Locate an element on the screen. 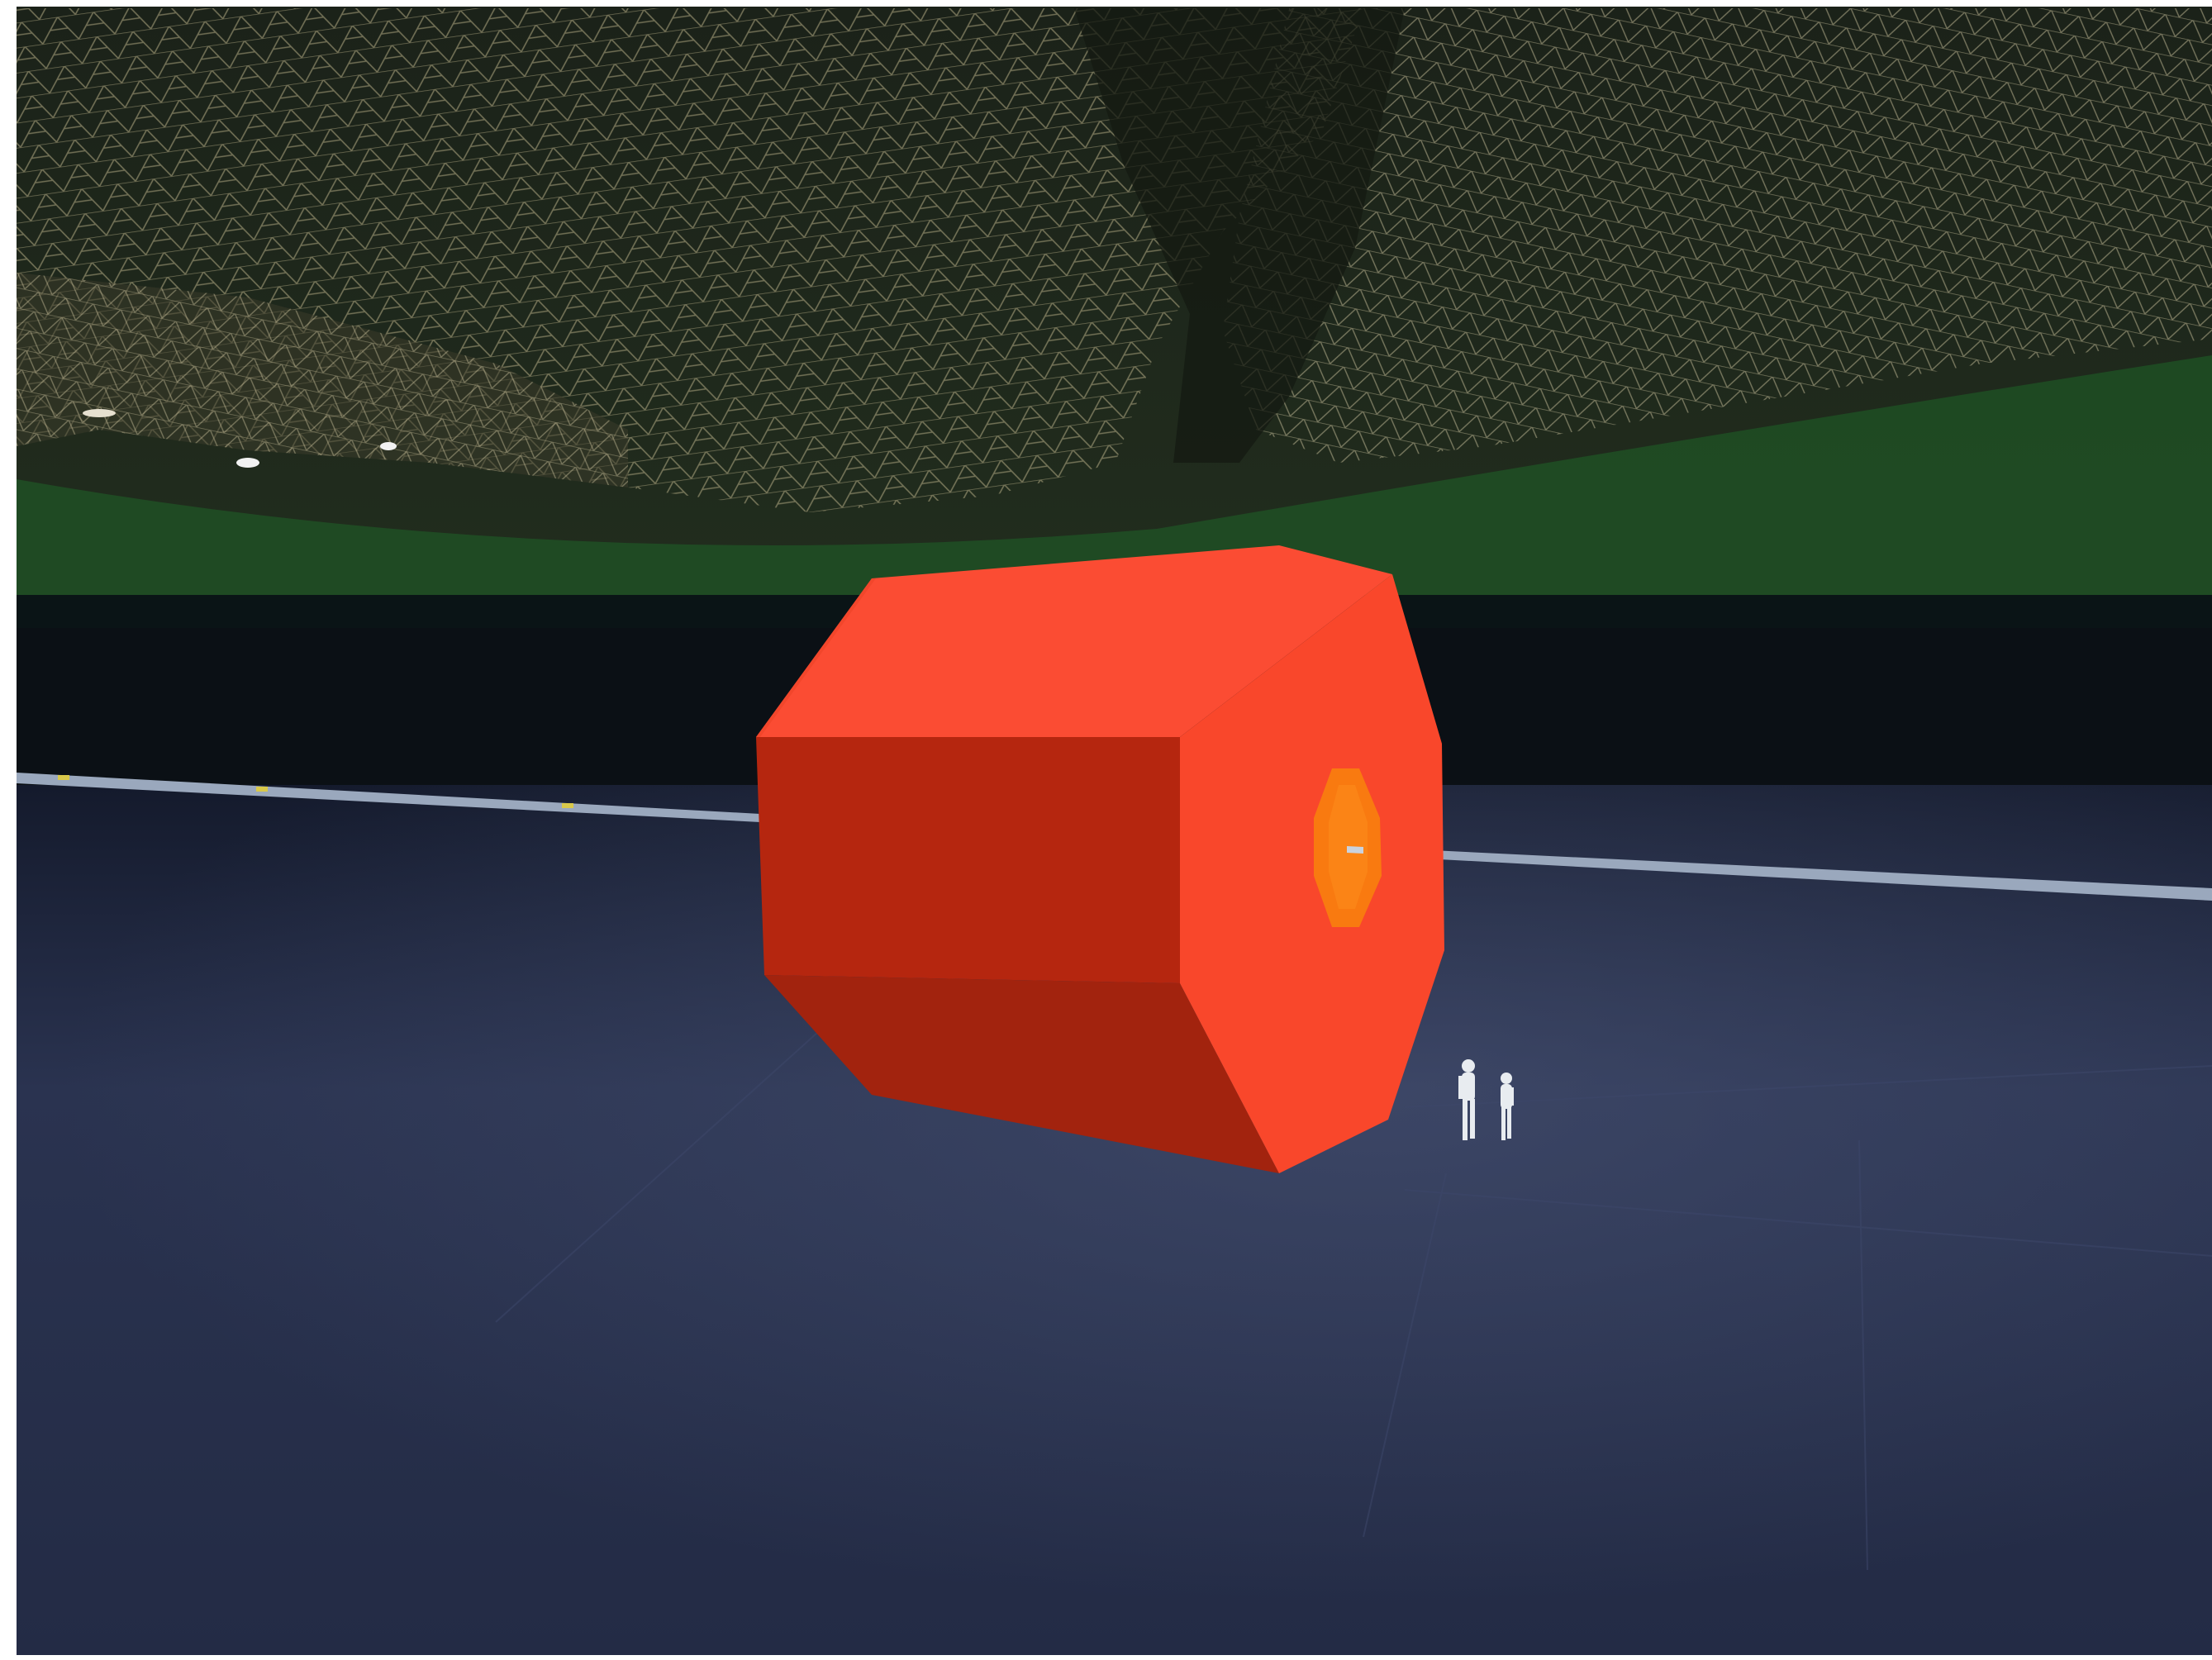  detector-barrel is located at coordinates (1100, 859).